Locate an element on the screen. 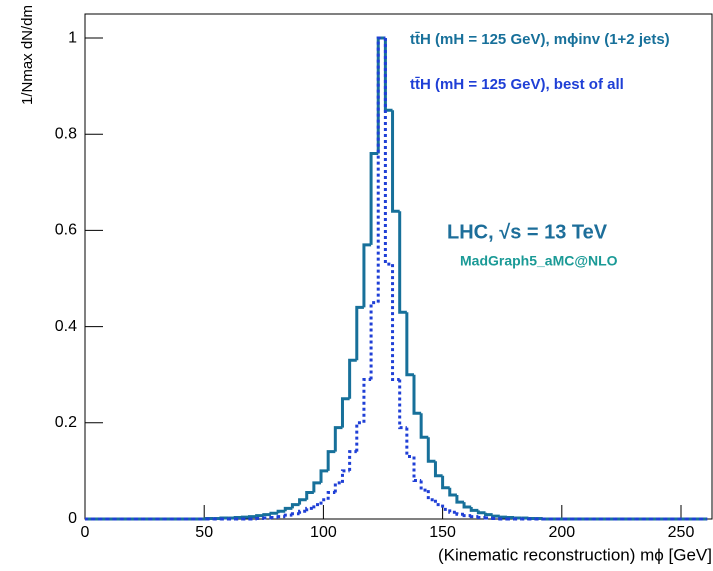  y-tick-label: 0.8 is located at coordinates (66, 133).